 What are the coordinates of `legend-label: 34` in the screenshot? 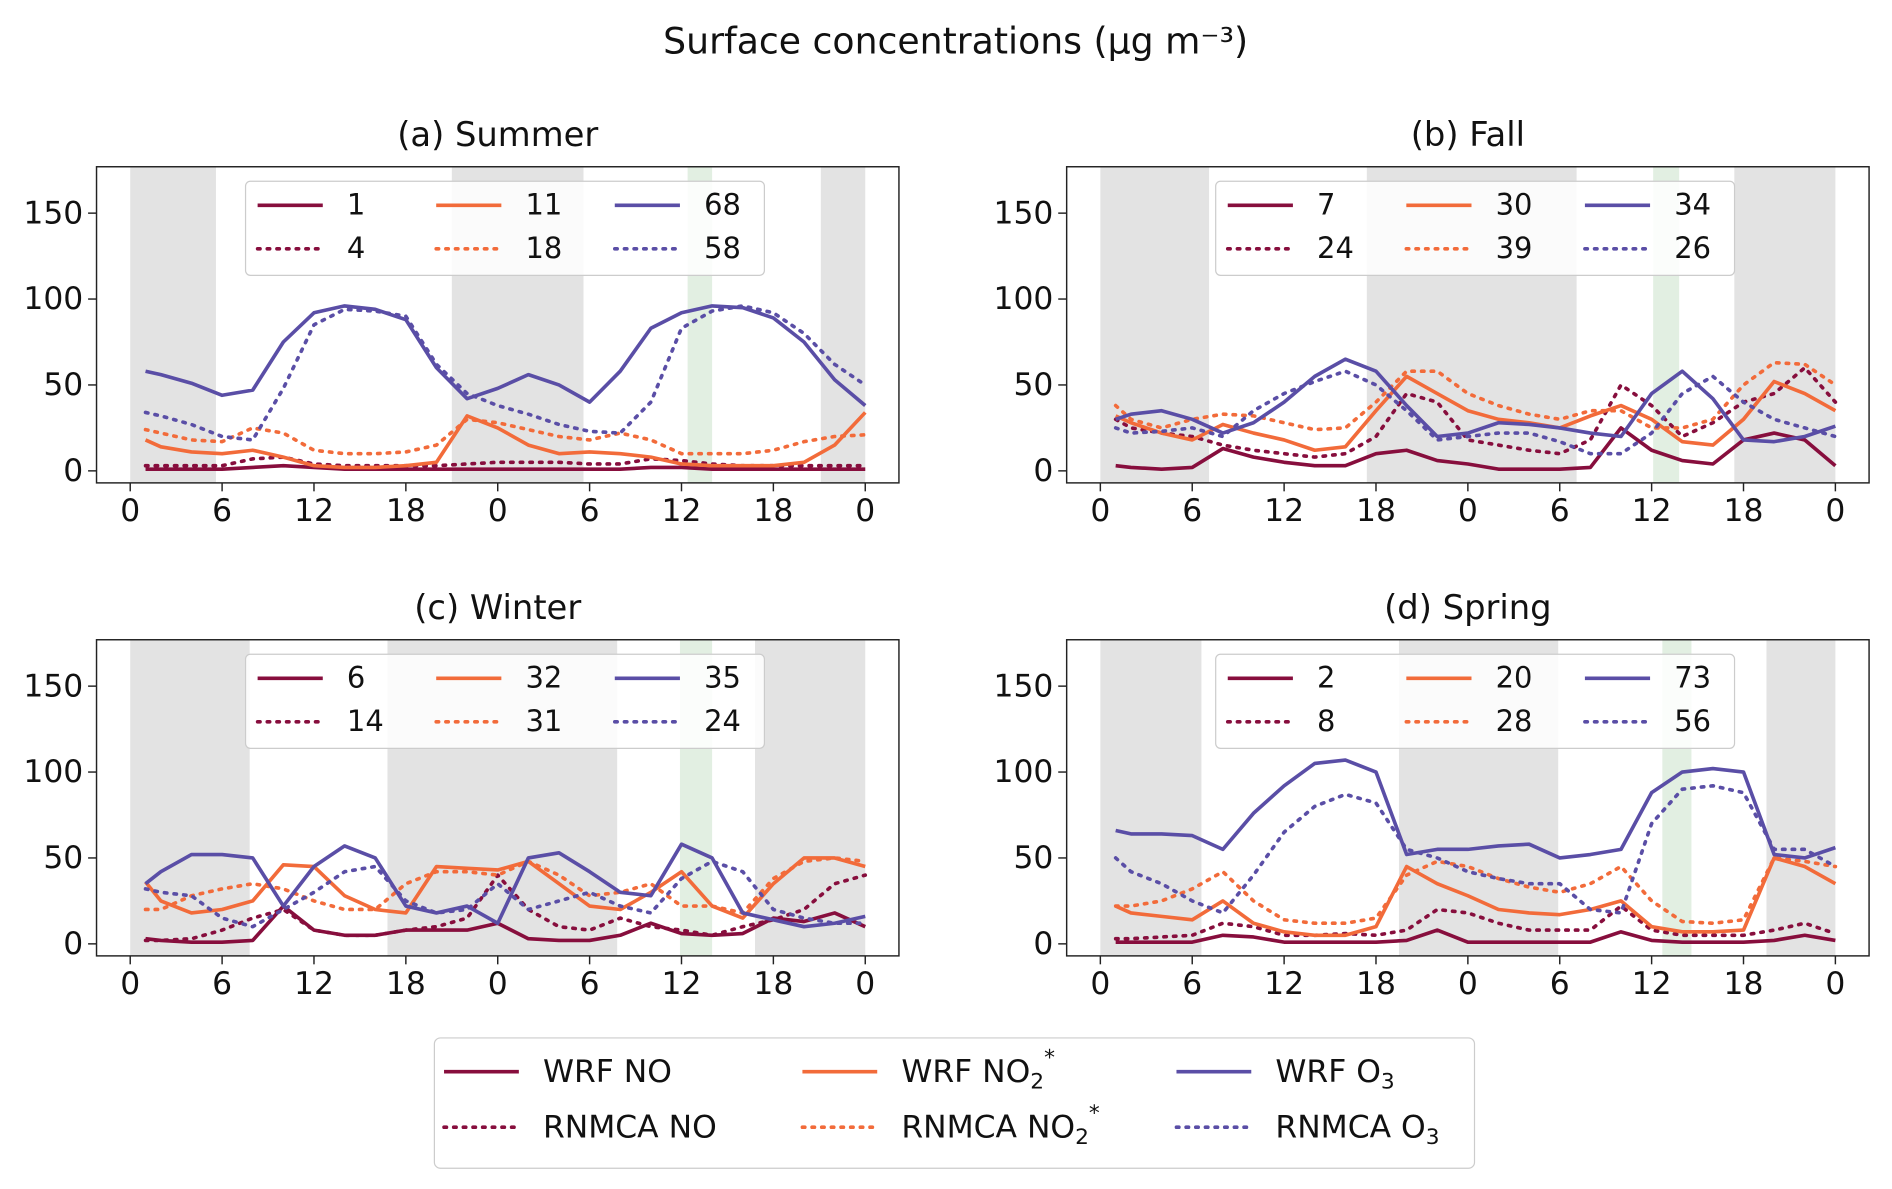 It's located at (1692, 205).